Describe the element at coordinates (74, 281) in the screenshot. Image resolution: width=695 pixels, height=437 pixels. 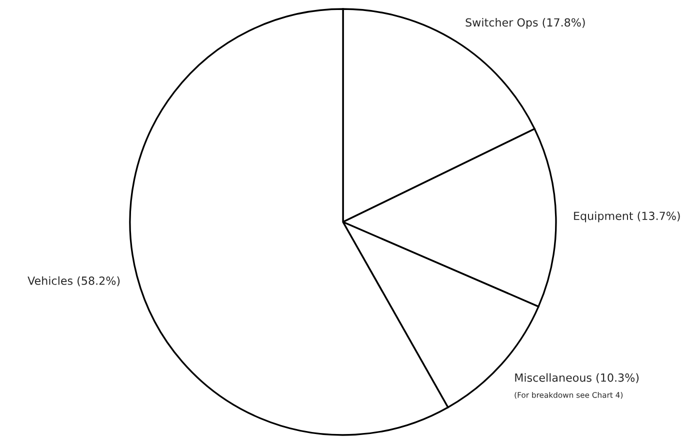
I see `slice-label: Vehicles (58.2%)` at that location.